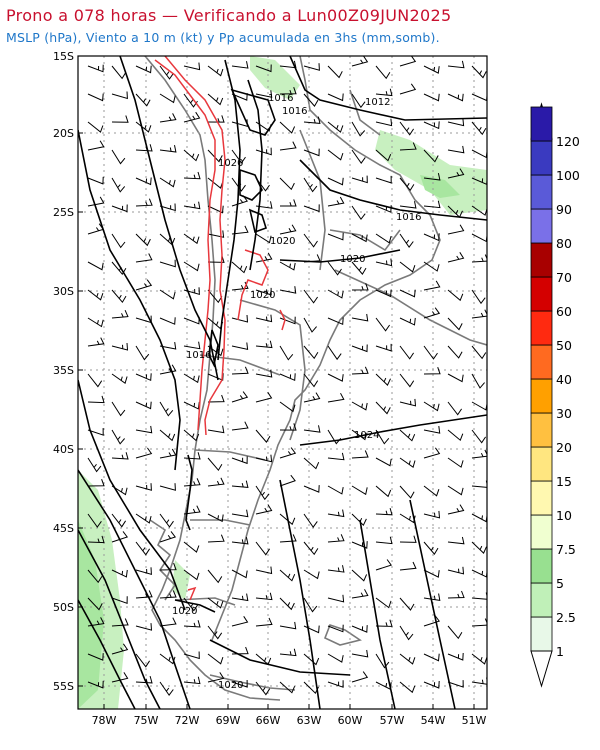 The image size is (600, 750). Describe the element at coordinates (63, 291) in the screenshot. I see `lat-label: 30S` at that location.